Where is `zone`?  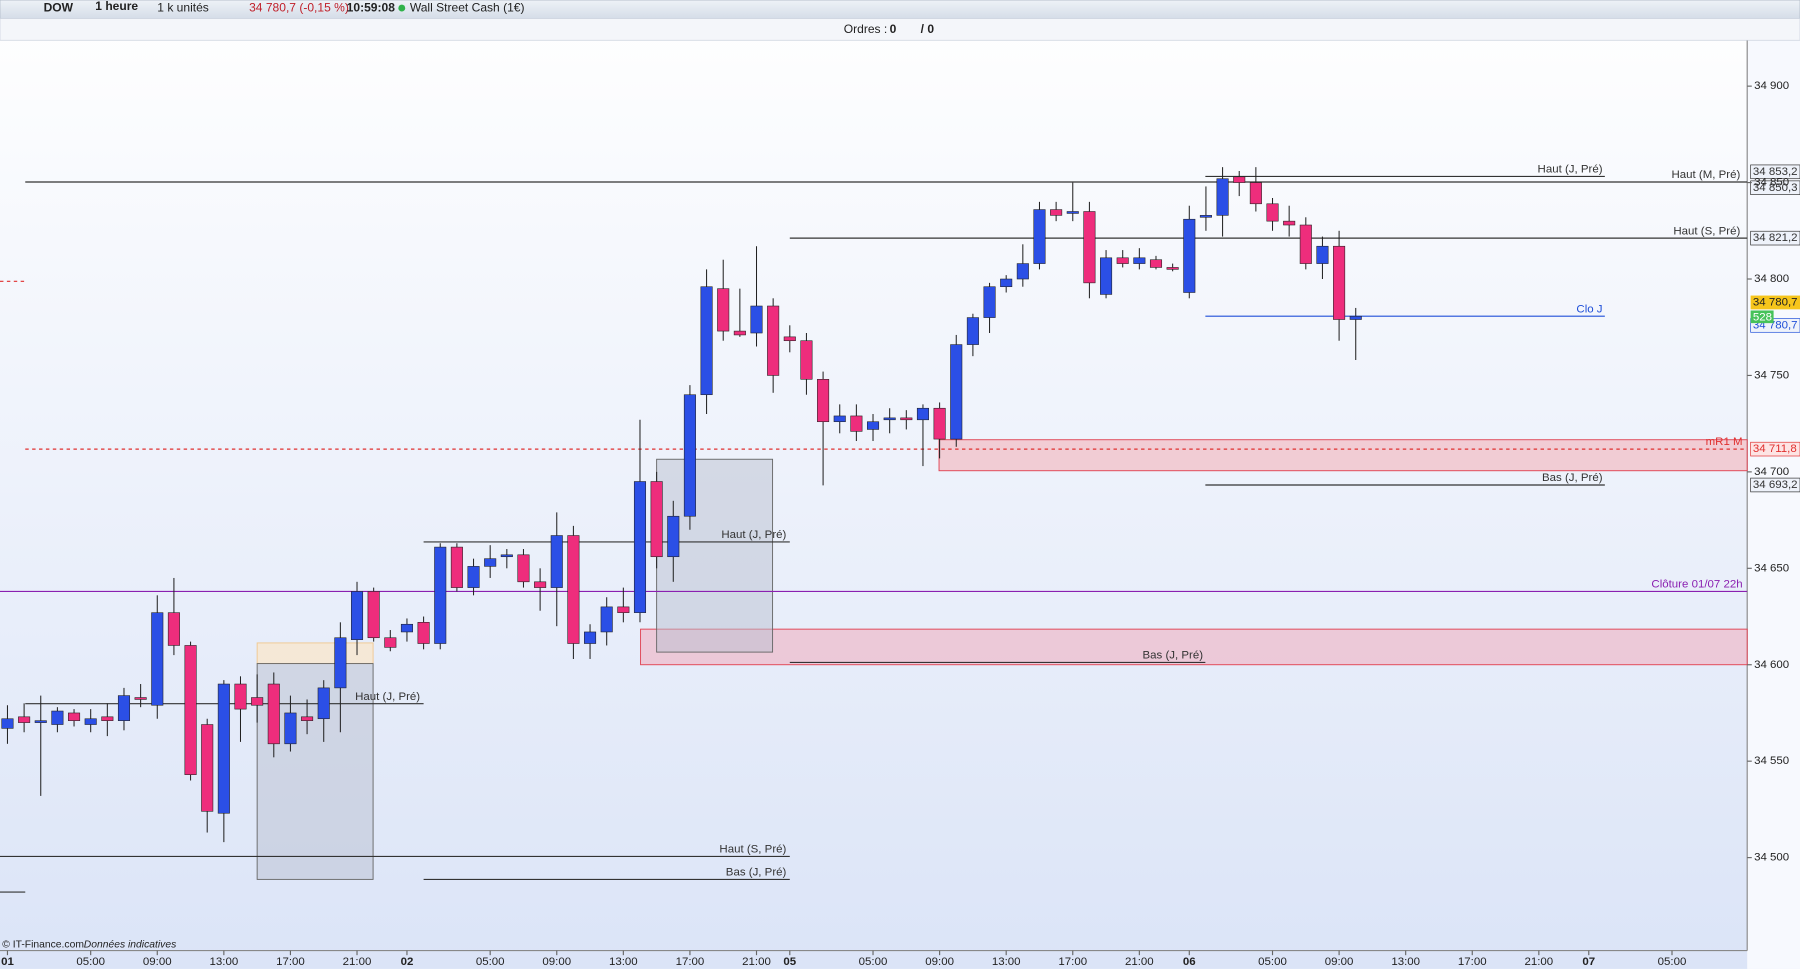
zone is located at coordinates (1343, 455).